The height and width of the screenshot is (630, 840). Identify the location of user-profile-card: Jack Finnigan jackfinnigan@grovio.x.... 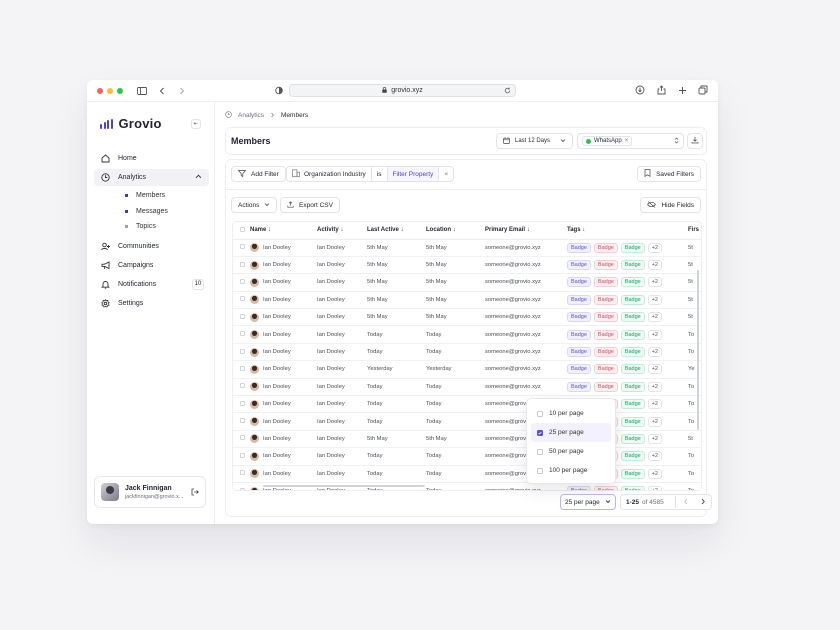
(150, 492).